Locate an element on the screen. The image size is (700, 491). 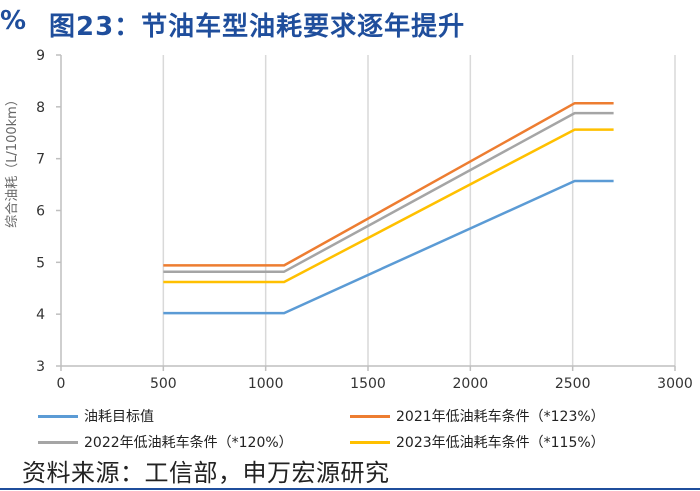
legend-item-2023: 2023年低油耗车条件（*115%） is located at coordinates (477, 442).